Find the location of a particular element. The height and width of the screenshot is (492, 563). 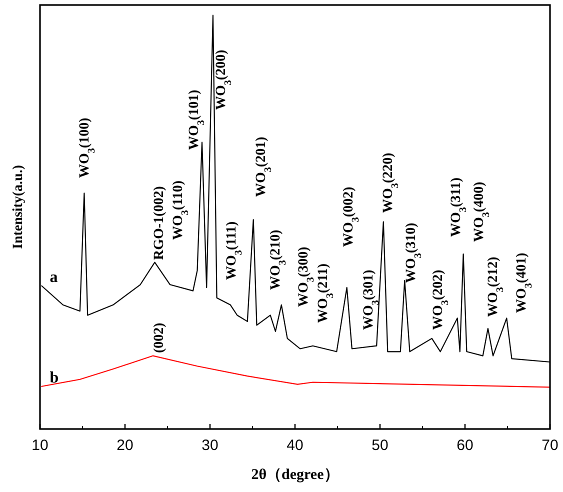

x-tick-label: 10 is located at coordinates (40, 445).